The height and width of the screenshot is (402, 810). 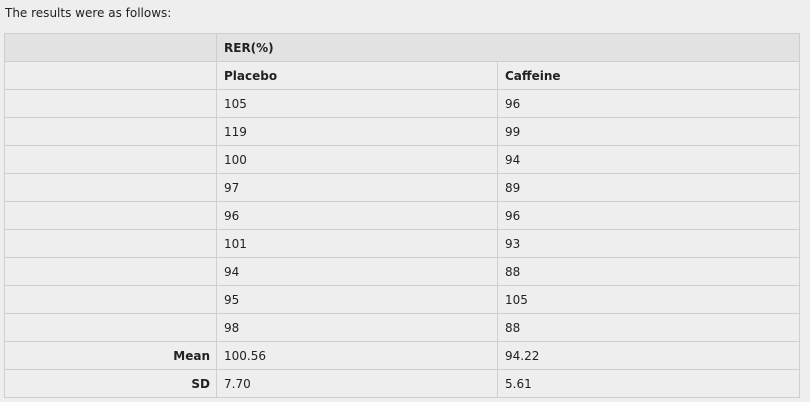 I want to click on table-row: 94 88, so click(x=402, y=271).